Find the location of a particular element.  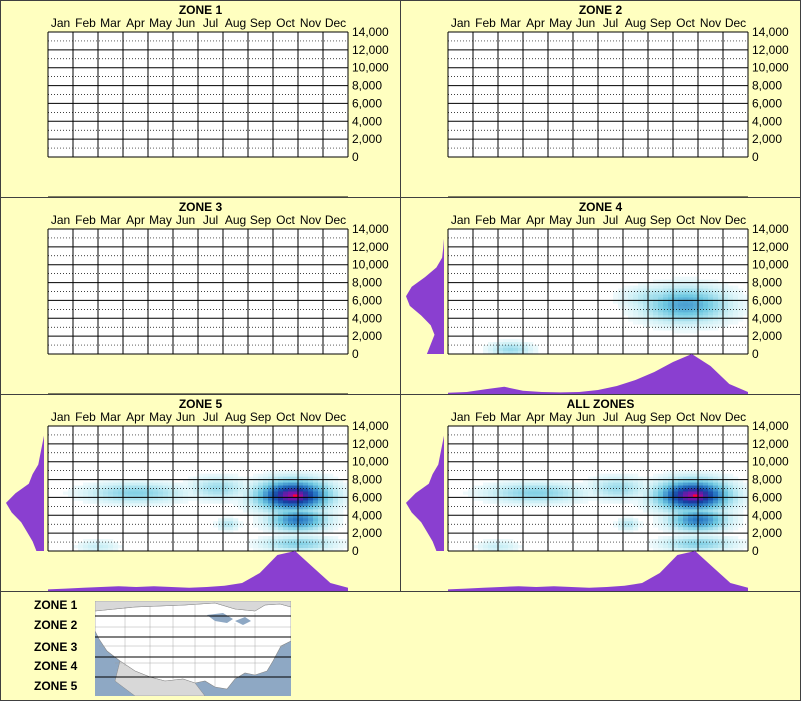

month-label: Jun is located at coordinates (585, 23).